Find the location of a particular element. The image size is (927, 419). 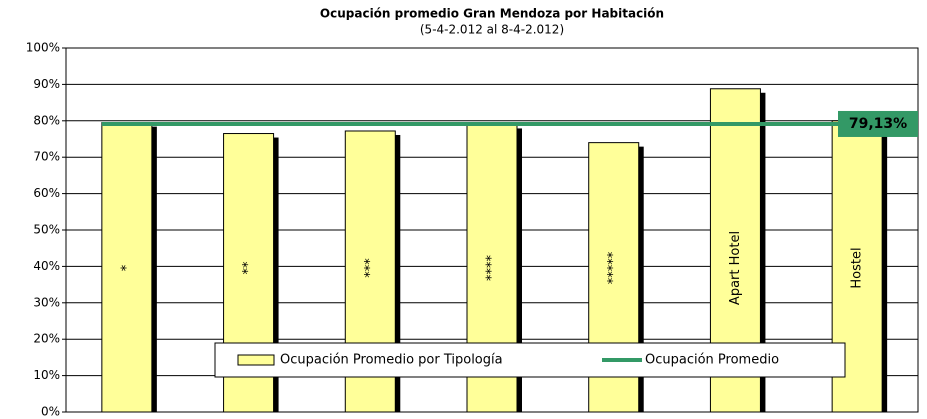

category-label: ***** is located at coordinates (613, 267).